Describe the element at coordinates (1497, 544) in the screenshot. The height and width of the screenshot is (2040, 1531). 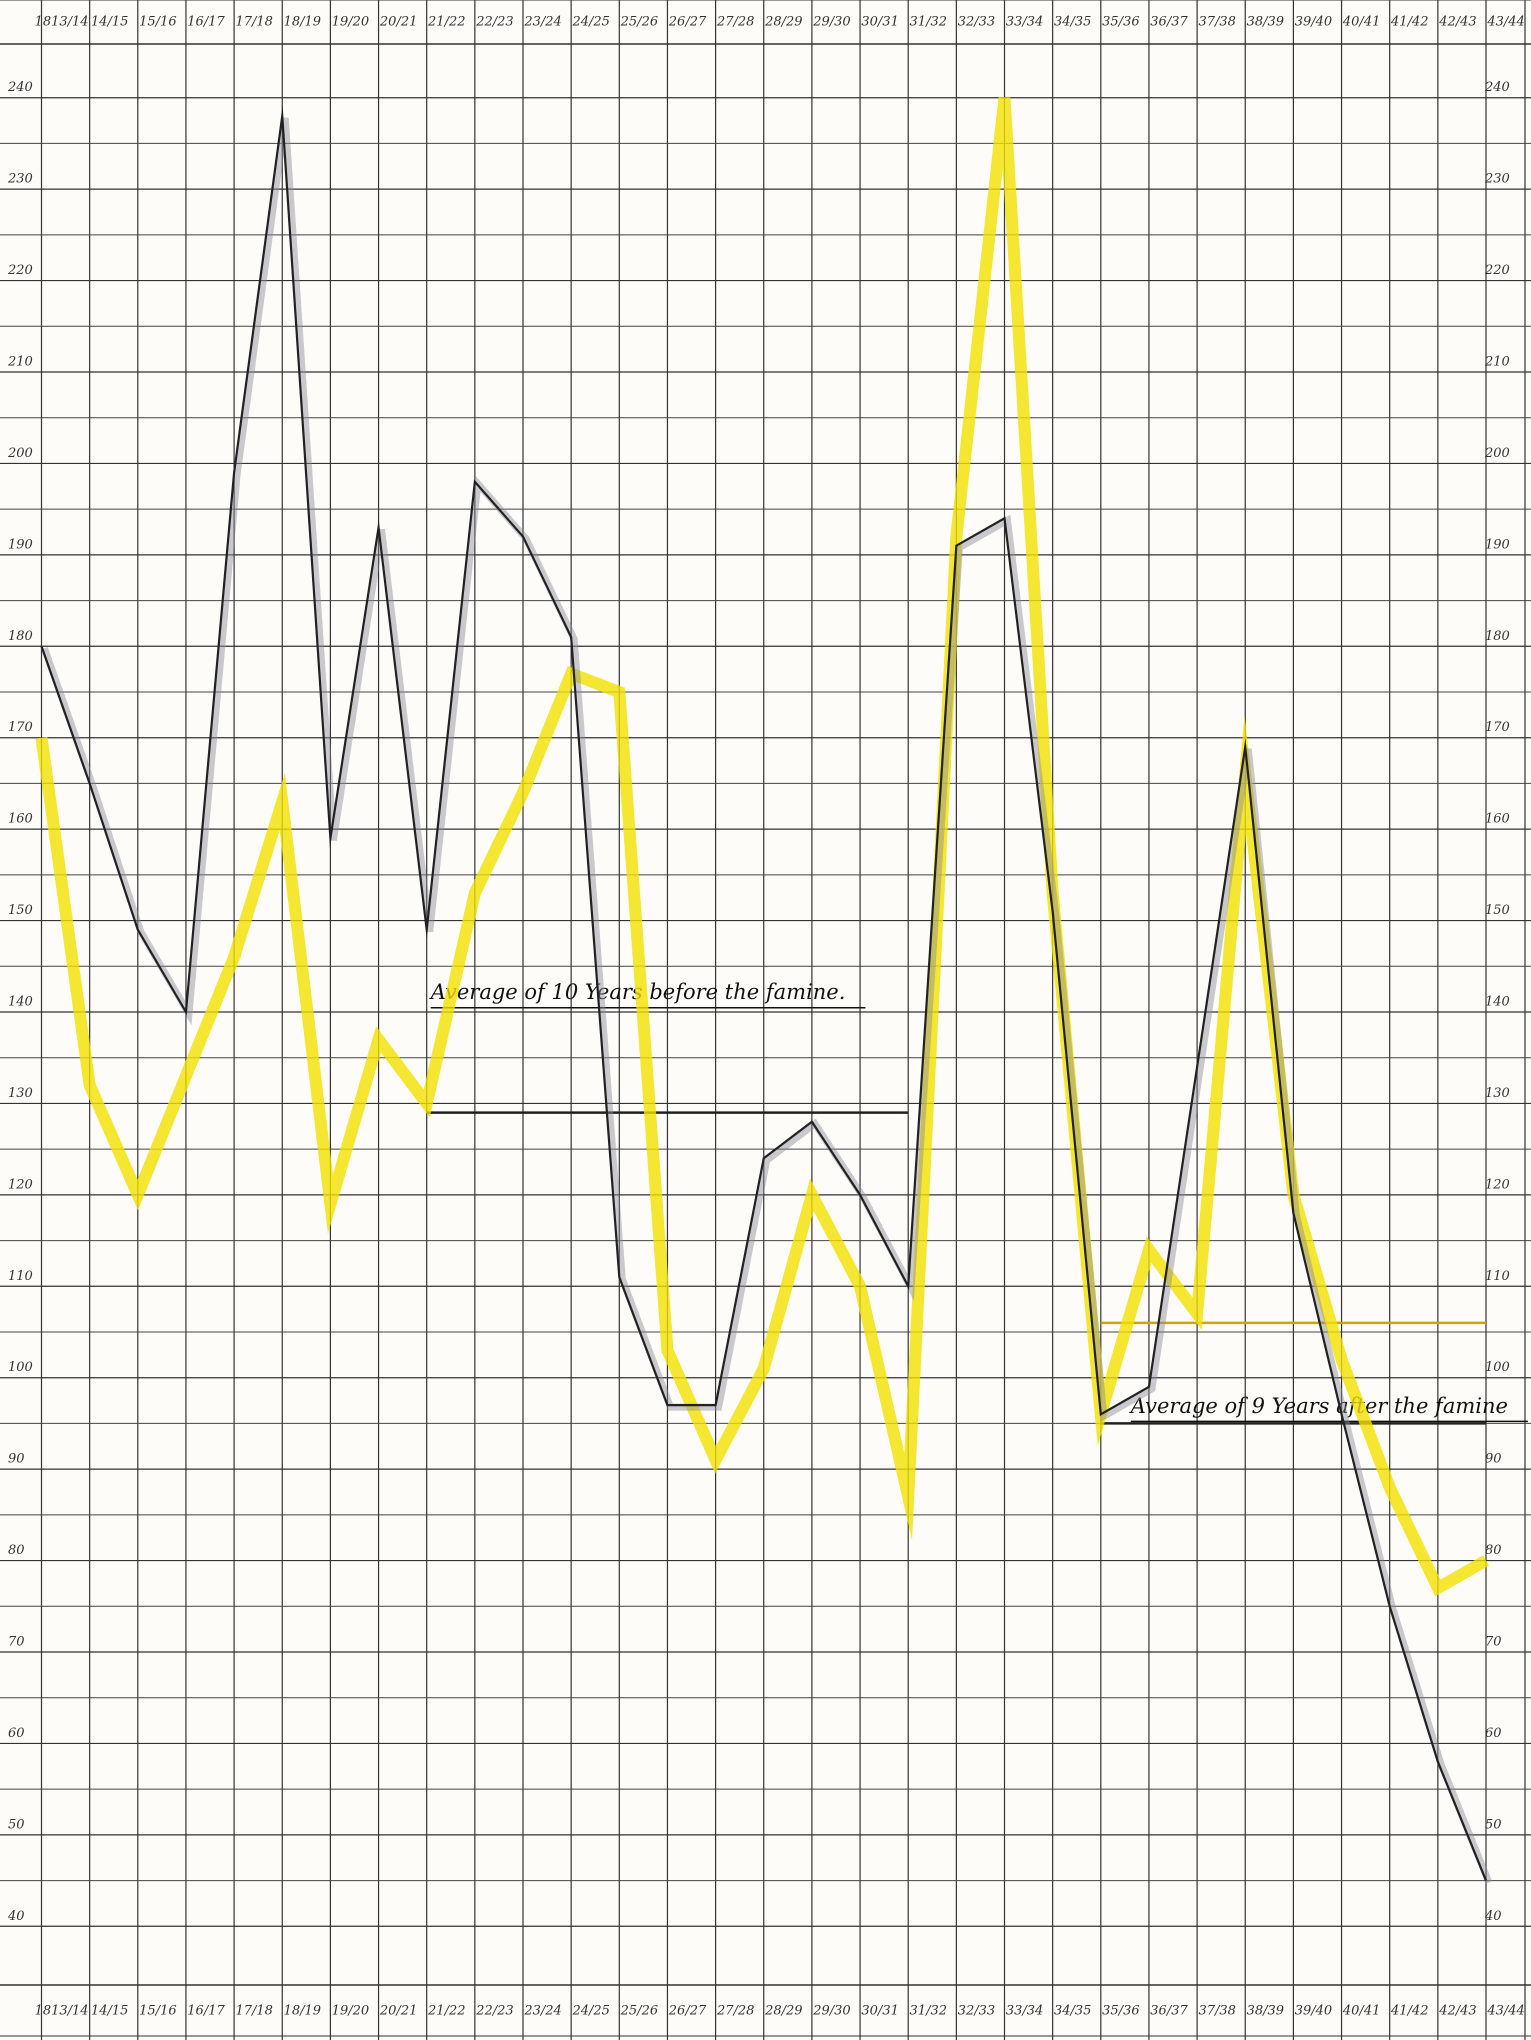
I see `y-tick-label-right: 190` at that location.